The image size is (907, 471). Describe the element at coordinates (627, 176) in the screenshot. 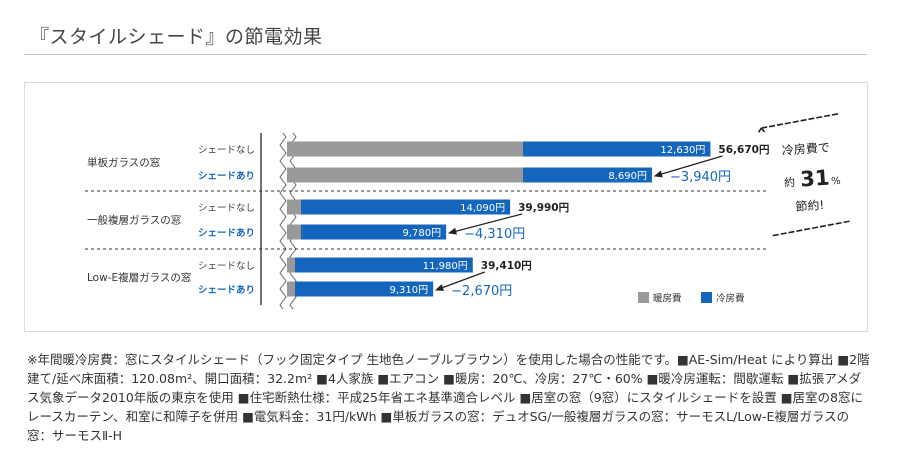

I see `cooling-value-label: 8,690円` at that location.